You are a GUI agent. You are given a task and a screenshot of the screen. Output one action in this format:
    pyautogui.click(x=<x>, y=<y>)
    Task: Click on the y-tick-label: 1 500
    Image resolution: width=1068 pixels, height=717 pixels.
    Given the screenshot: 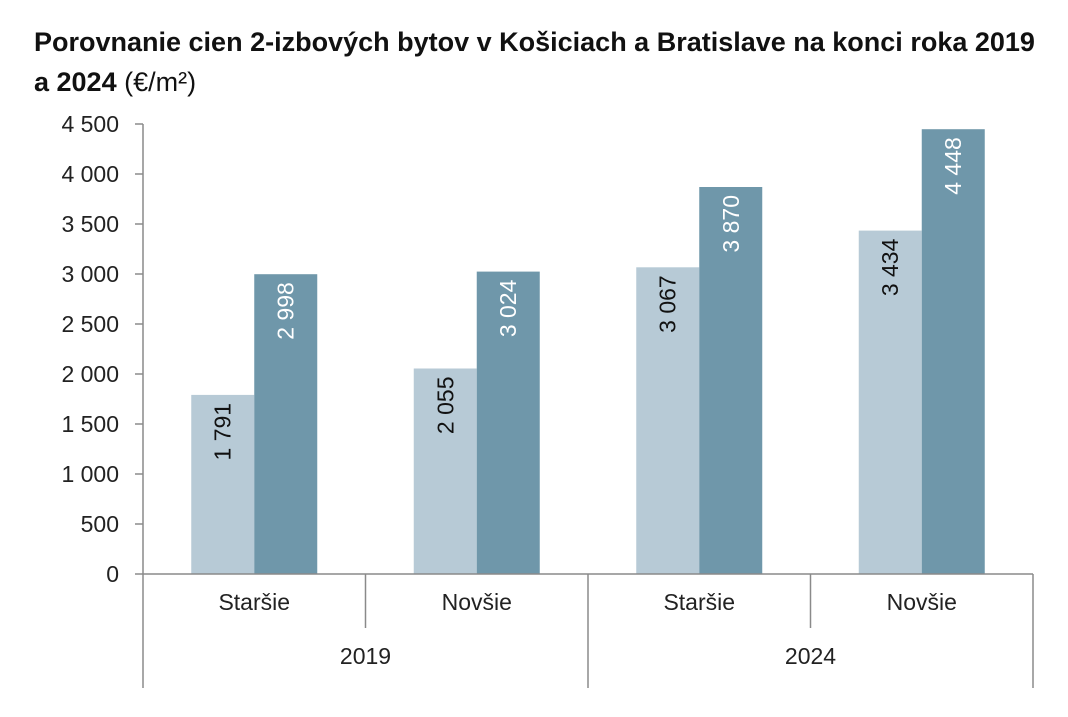 What is the action you would take?
    pyautogui.click(x=90, y=424)
    